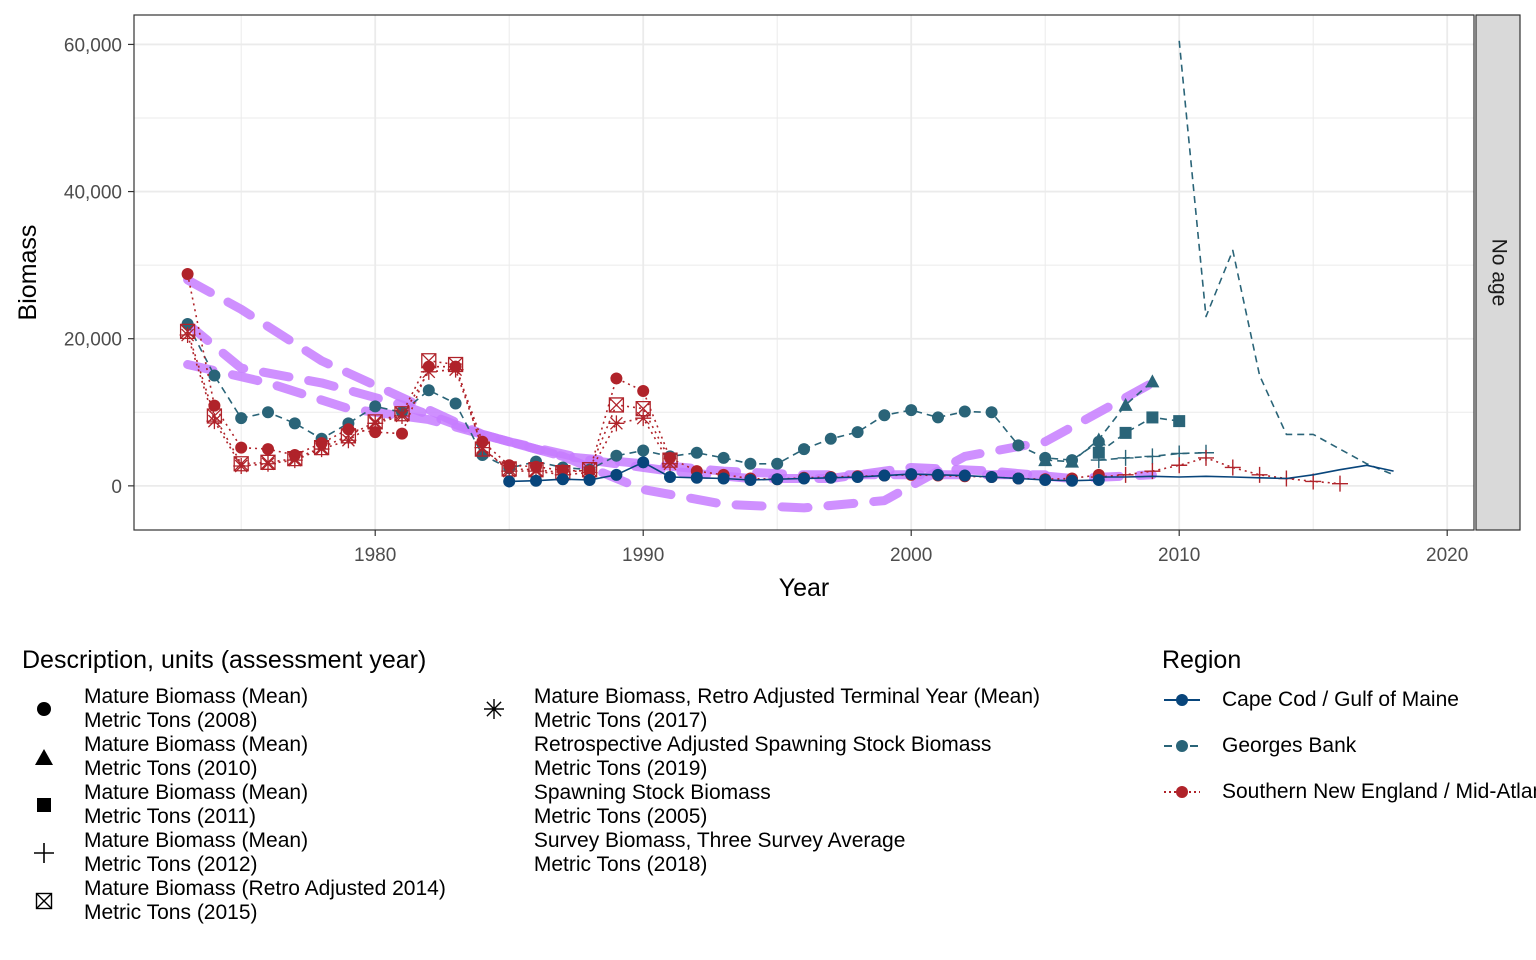 The width and height of the screenshot is (1536, 960). I want to click on x-tick-label: 2020, so click(1447, 555).